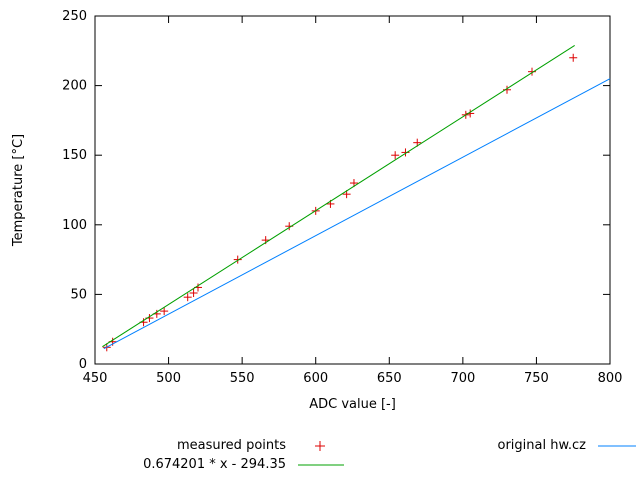 The height and width of the screenshot is (480, 640). I want to click on y-axis-title: Temperature [°C], so click(18, 190).